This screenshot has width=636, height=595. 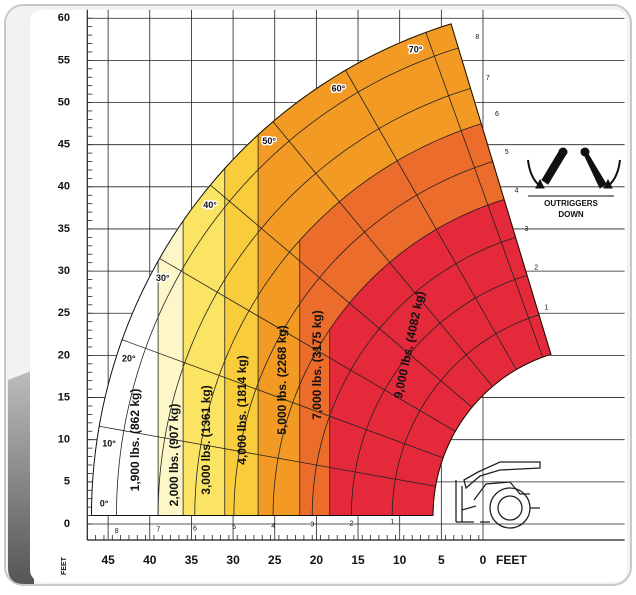 What do you see at coordinates (108, 560) in the screenshot?
I see `x-tick-label: 45` at bounding box center [108, 560].